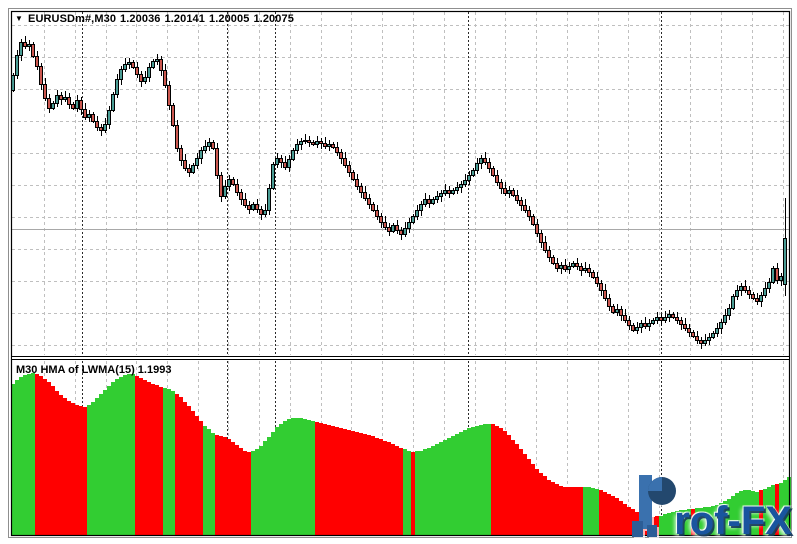  Describe the element at coordinates (184, 19) in the screenshot. I see `quote-high: 1.20141` at that location.